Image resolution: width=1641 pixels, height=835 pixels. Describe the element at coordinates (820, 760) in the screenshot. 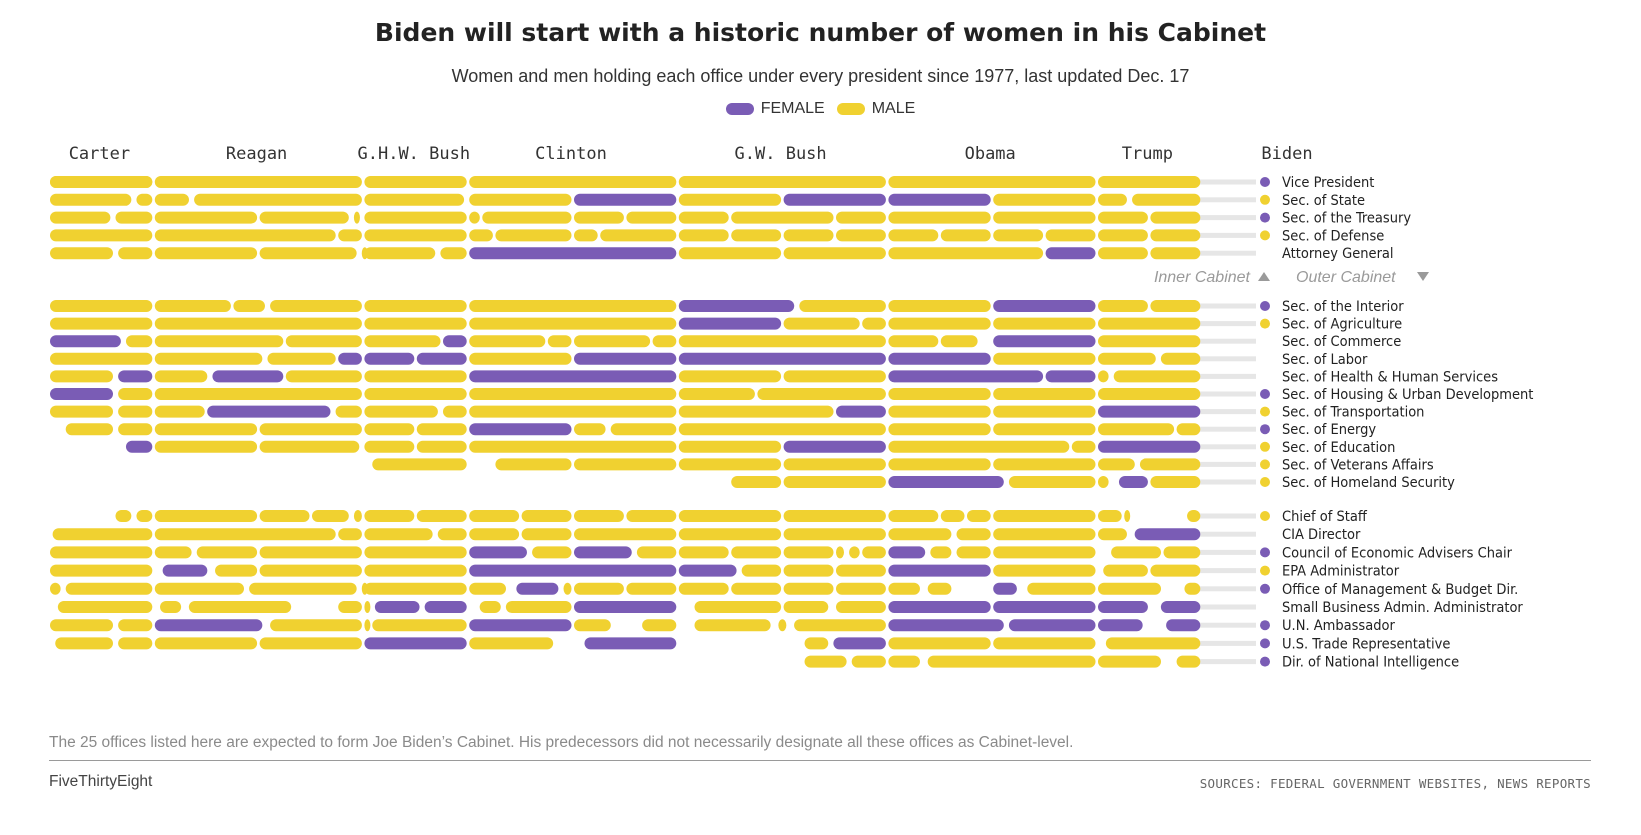

I see `footer-divider` at that location.